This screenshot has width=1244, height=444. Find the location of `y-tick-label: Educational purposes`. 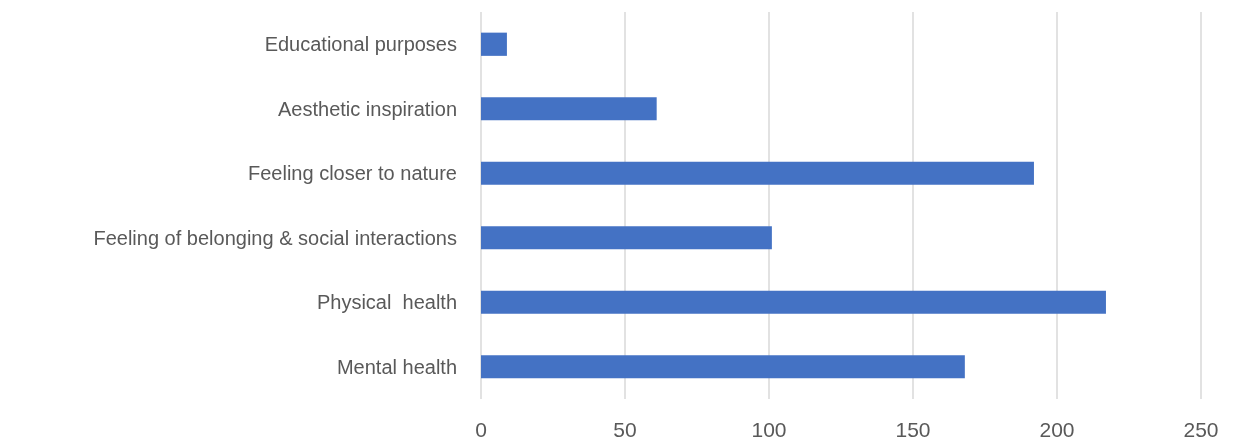

y-tick-label: Educational purposes is located at coordinates (360, 44).